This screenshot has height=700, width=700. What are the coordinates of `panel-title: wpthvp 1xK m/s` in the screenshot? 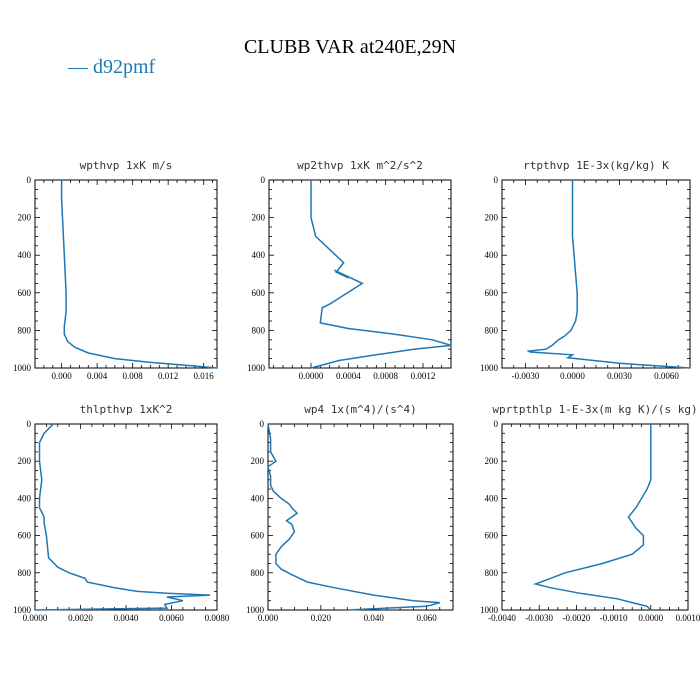 It's located at (126, 165).